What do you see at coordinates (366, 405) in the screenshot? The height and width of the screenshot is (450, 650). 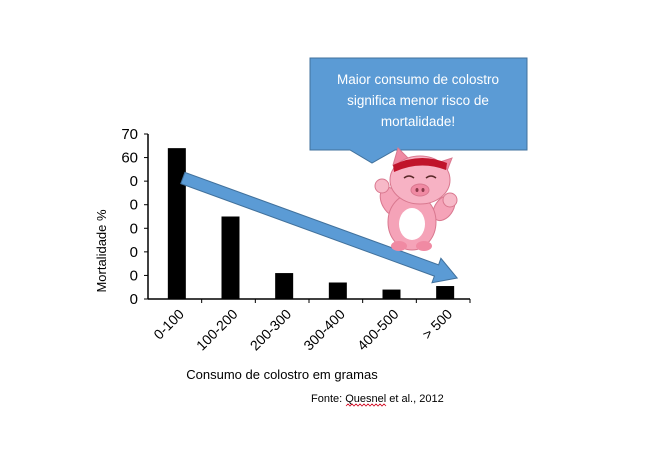 I see `spellcheck-underline` at bounding box center [366, 405].